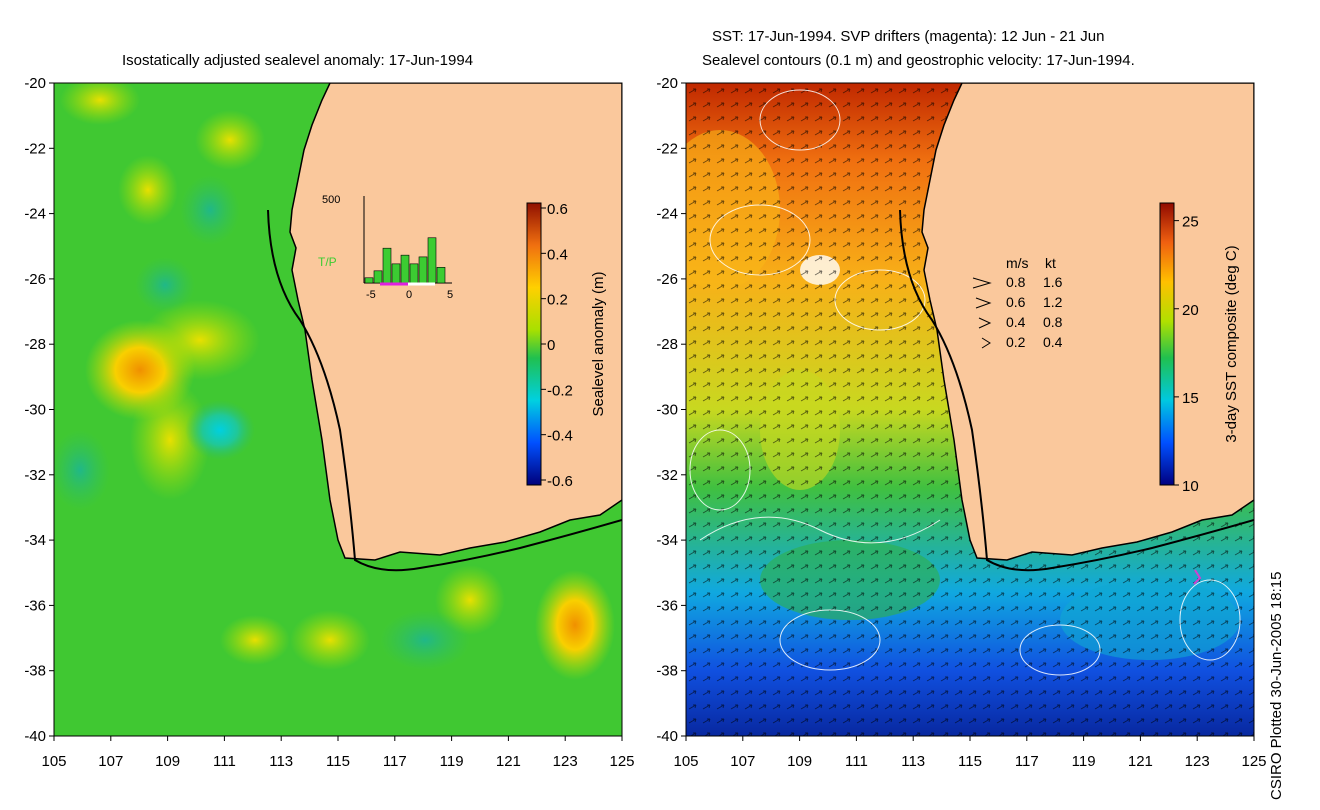  I want to click on sla-colorbar-tick: 0.6, so click(557, 209).